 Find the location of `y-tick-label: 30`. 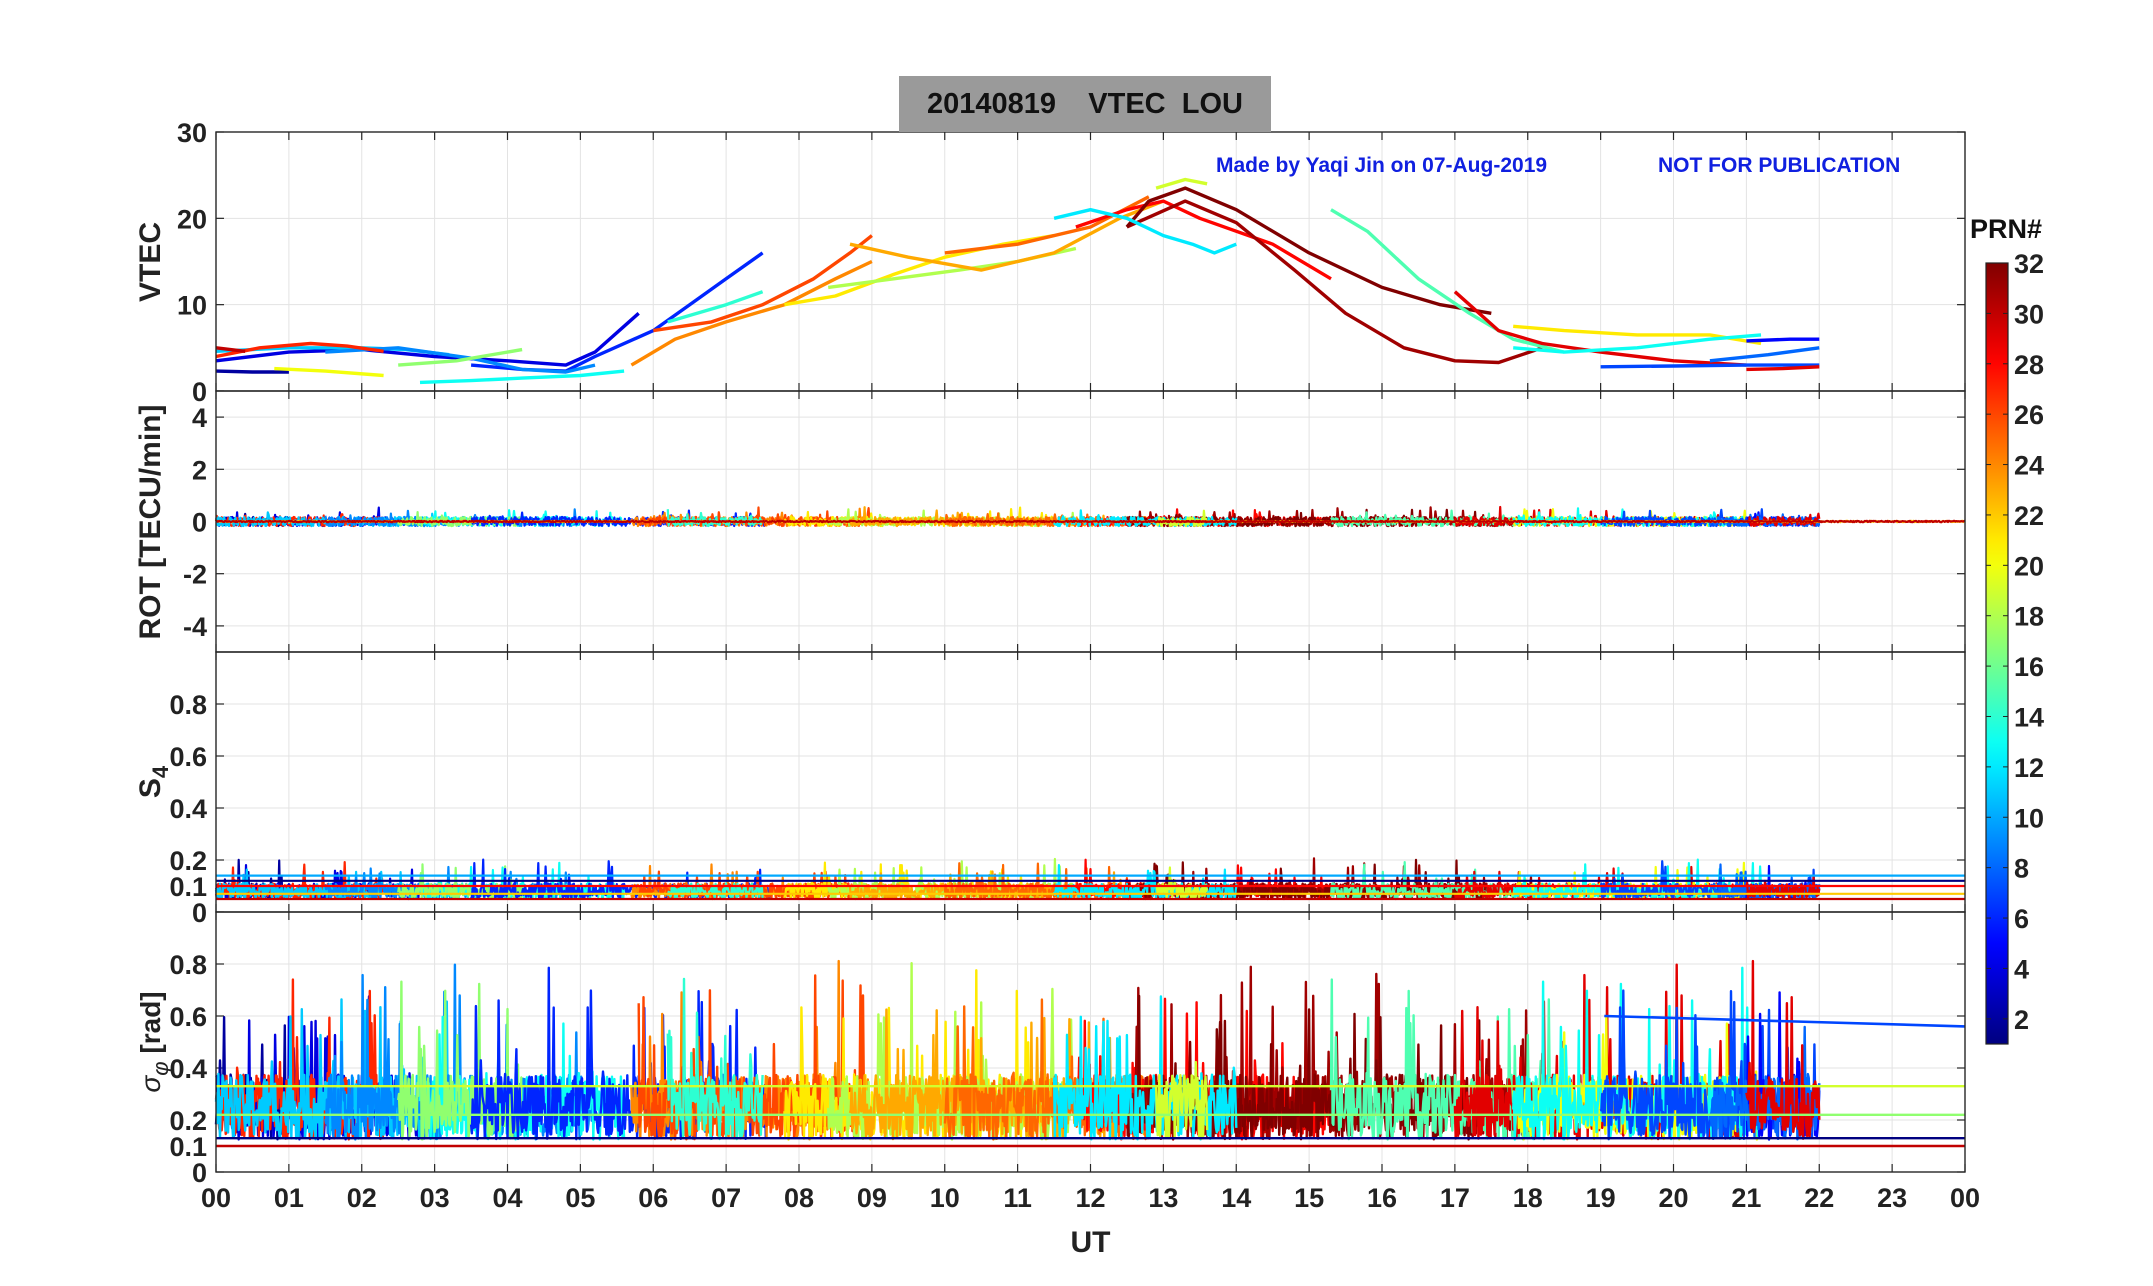

y-tick-label: 30 is located at coordinates (192, 133).